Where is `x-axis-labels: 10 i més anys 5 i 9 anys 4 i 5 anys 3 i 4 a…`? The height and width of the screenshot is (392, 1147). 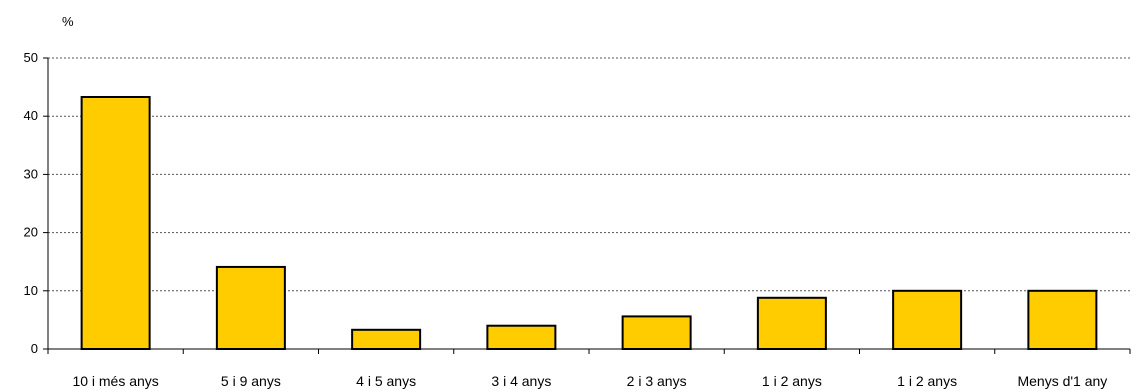
x-axis-labels: 10 i més anys 5 i 9 anys 4 i 5 anys 3 i 4 a… is located at coordinates (589, 369).